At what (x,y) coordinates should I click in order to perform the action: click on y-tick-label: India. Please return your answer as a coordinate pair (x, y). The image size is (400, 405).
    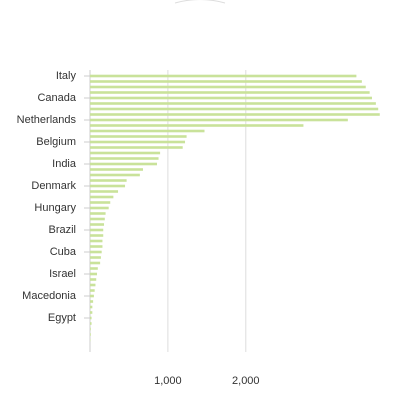
    Looking at the image, I should click on (64, 164).